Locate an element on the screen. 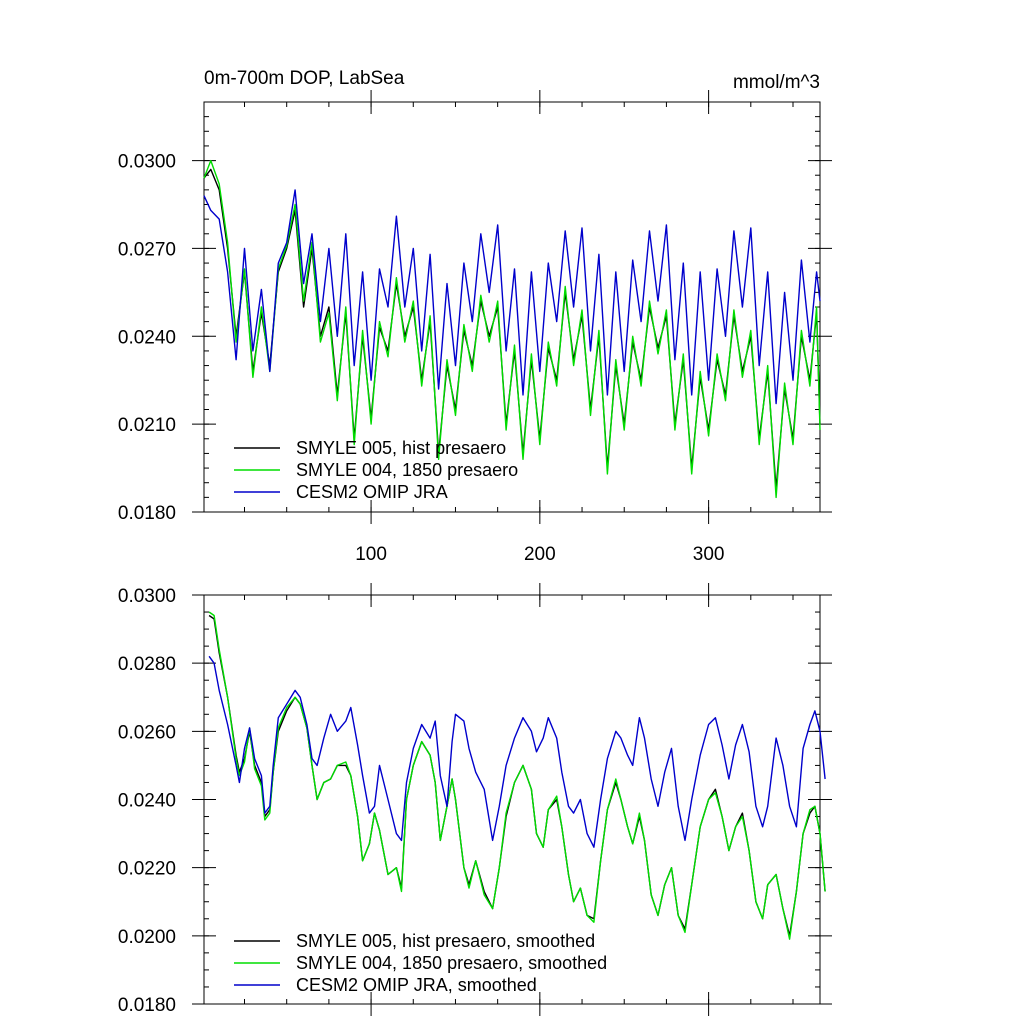  y-tick-label: 0.0220 is located at coordinates (147, 869).